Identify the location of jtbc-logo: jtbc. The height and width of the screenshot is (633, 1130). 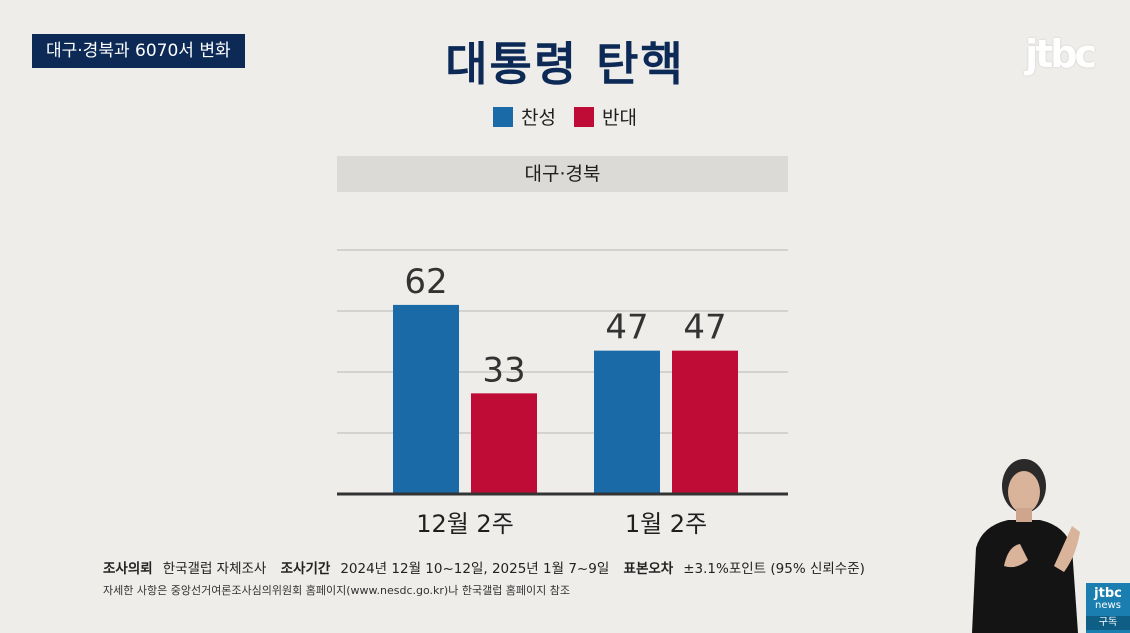
(1061, 54).